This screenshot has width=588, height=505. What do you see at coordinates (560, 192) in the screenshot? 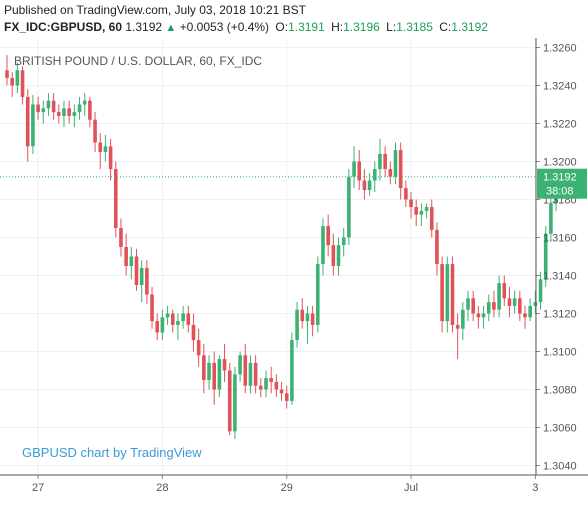
I see `price-badge-countdown: 38:08` at bounding box center [560, 192].